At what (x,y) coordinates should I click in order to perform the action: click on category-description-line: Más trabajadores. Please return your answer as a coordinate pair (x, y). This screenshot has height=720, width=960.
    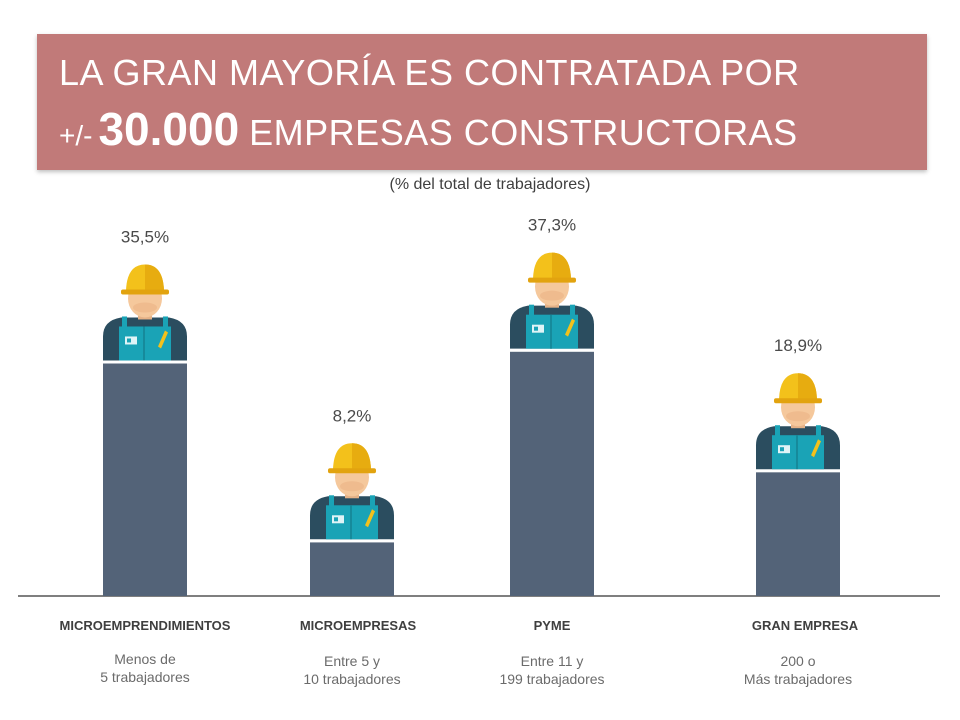
    Looking at the image, I should click on (798, 679).